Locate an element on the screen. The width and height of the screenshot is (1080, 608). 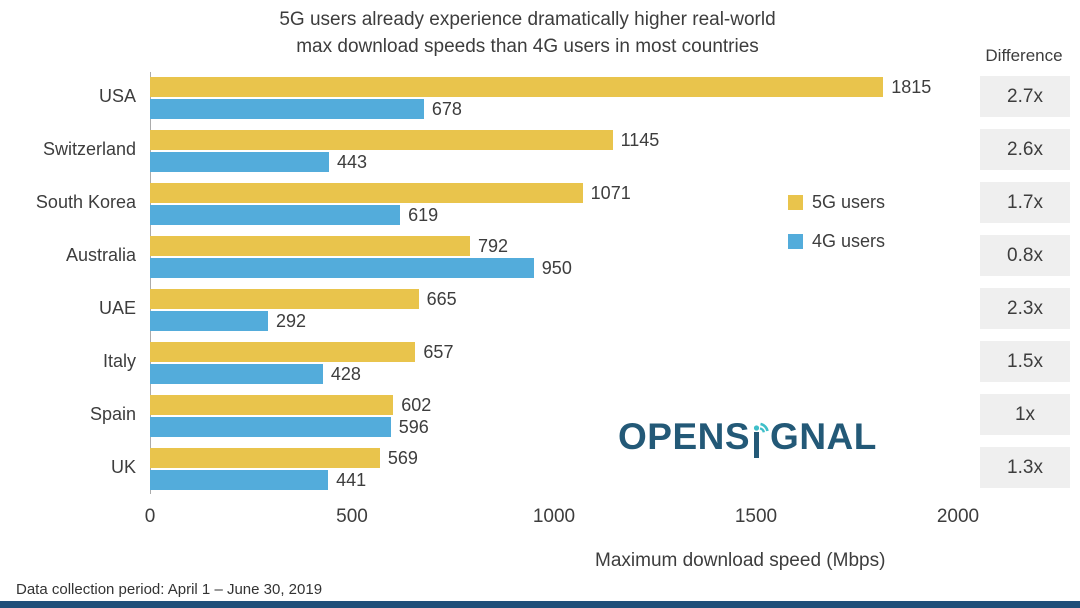
x-axis-ticks: 0 500 1000 1500 2000 is located at coordinates (562, 518).